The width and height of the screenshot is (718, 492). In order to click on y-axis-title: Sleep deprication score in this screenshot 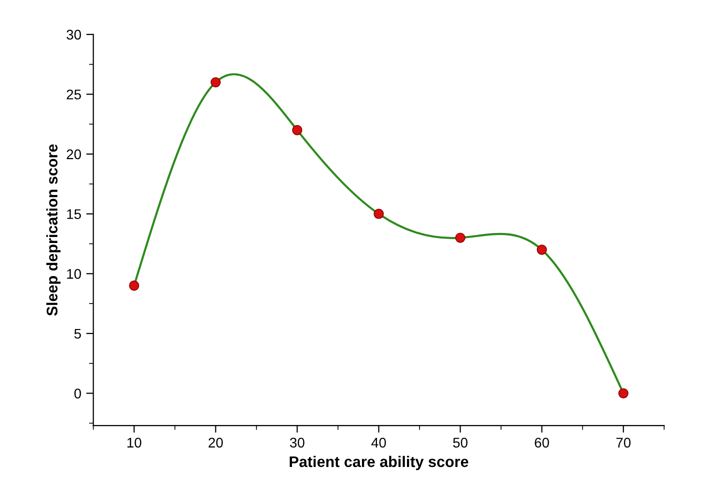, I will do `click(53, 230)`.